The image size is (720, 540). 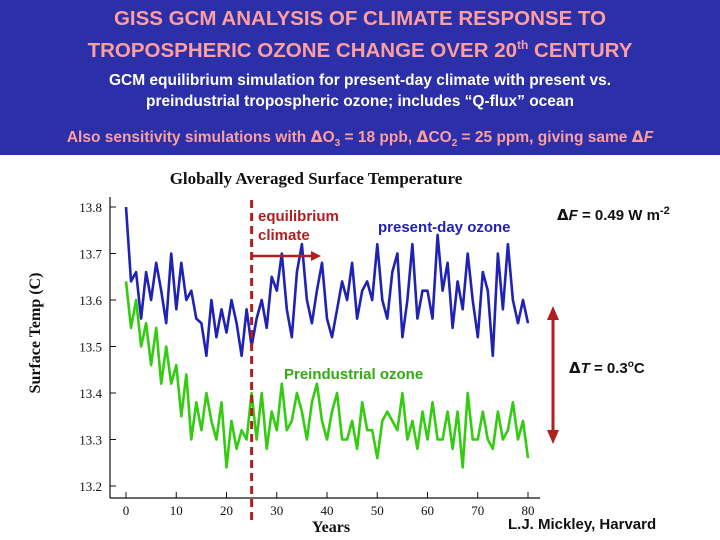 What do you see at coordinates (90, 393) in the screenshot?
I see `y-tick-label: 13.4` at bounding box center [90, 393].